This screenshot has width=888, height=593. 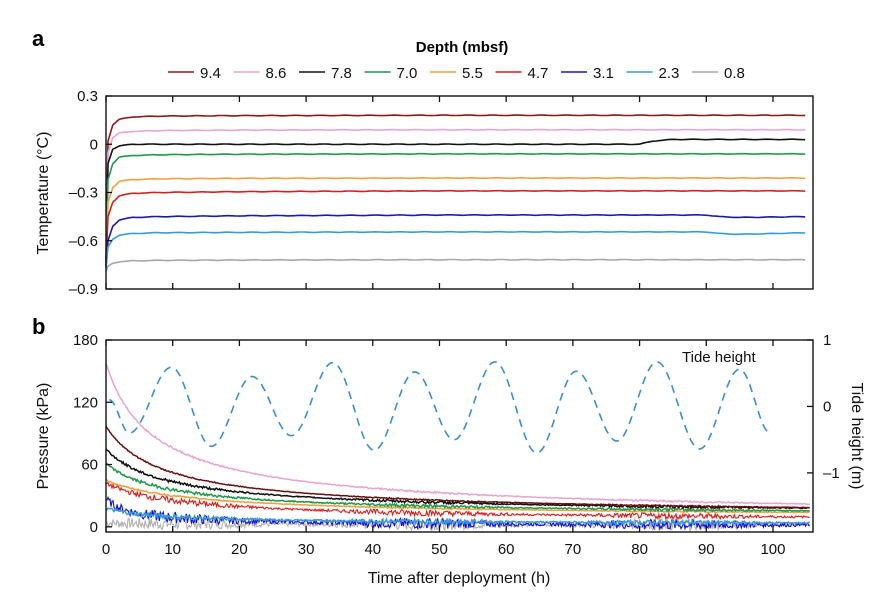 What do you see at coordinates (341, 73) in the screenshot?
I see `legend-label-7-8: 7.8` at bounding box center [341, 73].